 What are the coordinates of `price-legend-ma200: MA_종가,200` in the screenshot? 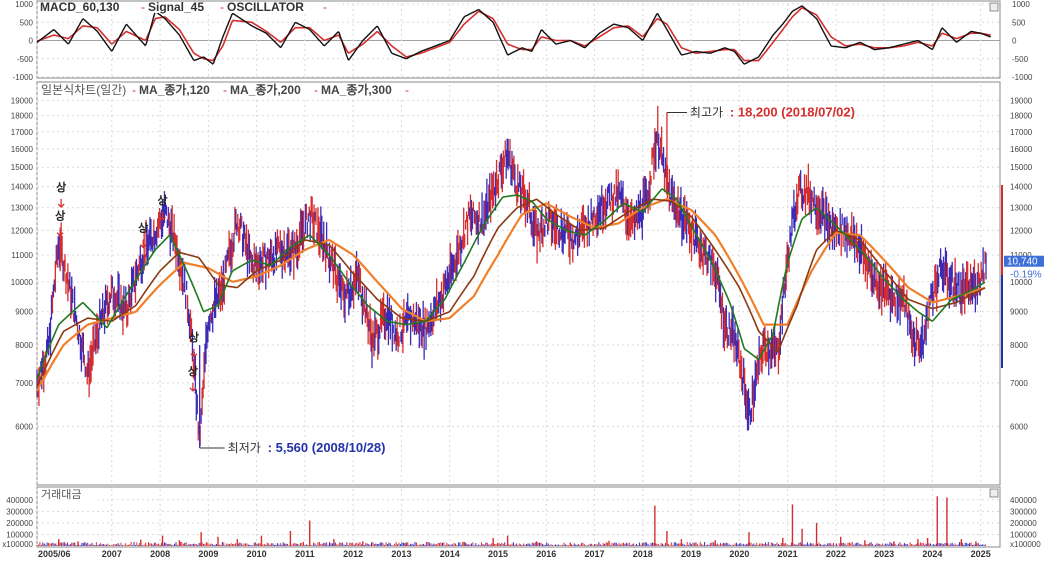 It's located at (265, 89).